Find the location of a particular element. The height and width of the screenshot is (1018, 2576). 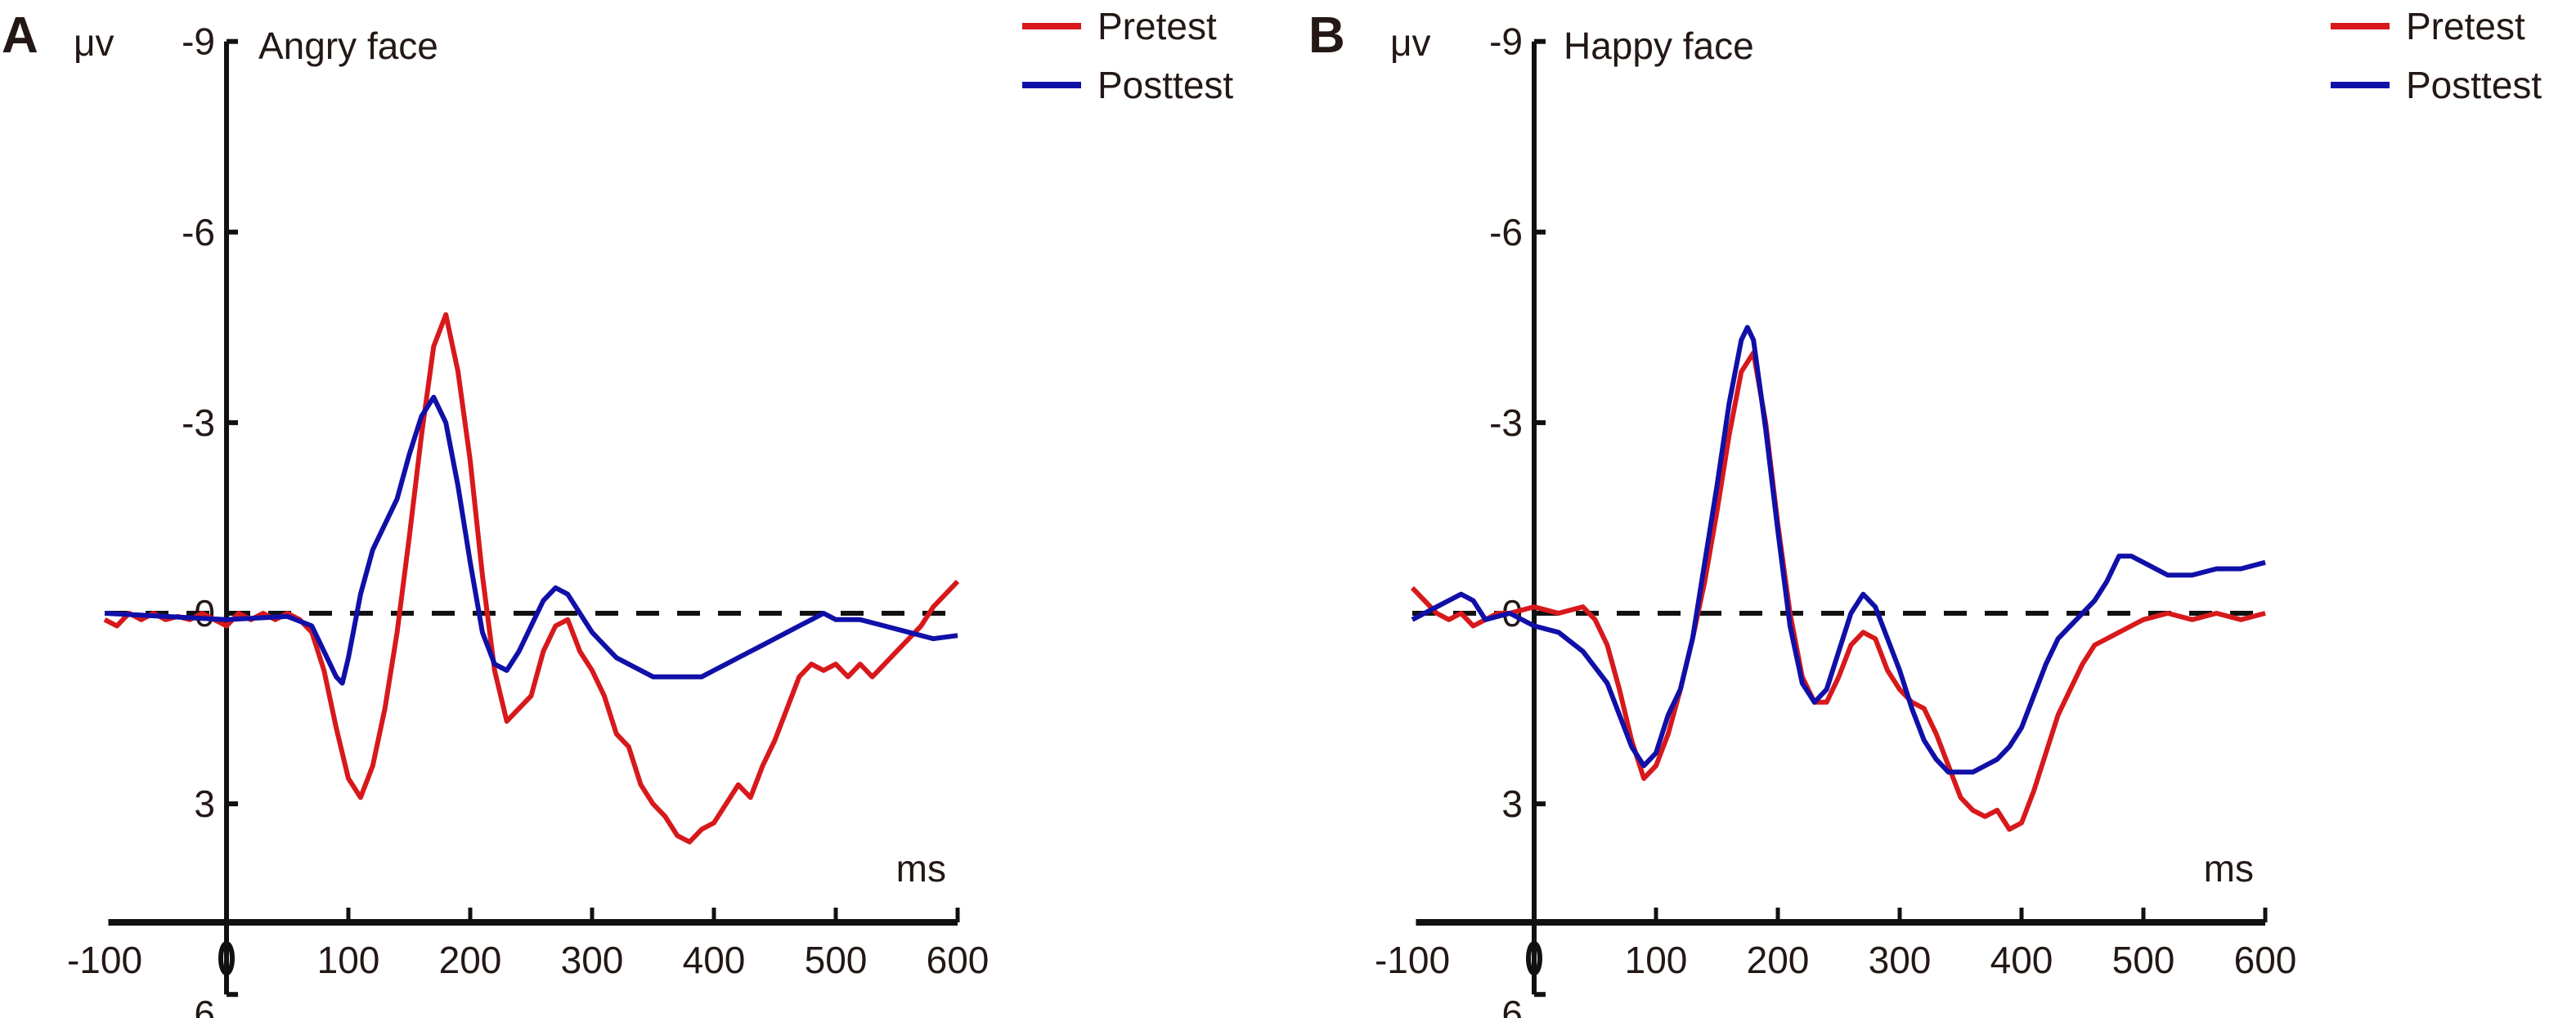

panel-letter: A is located at coordinates (20, 36).